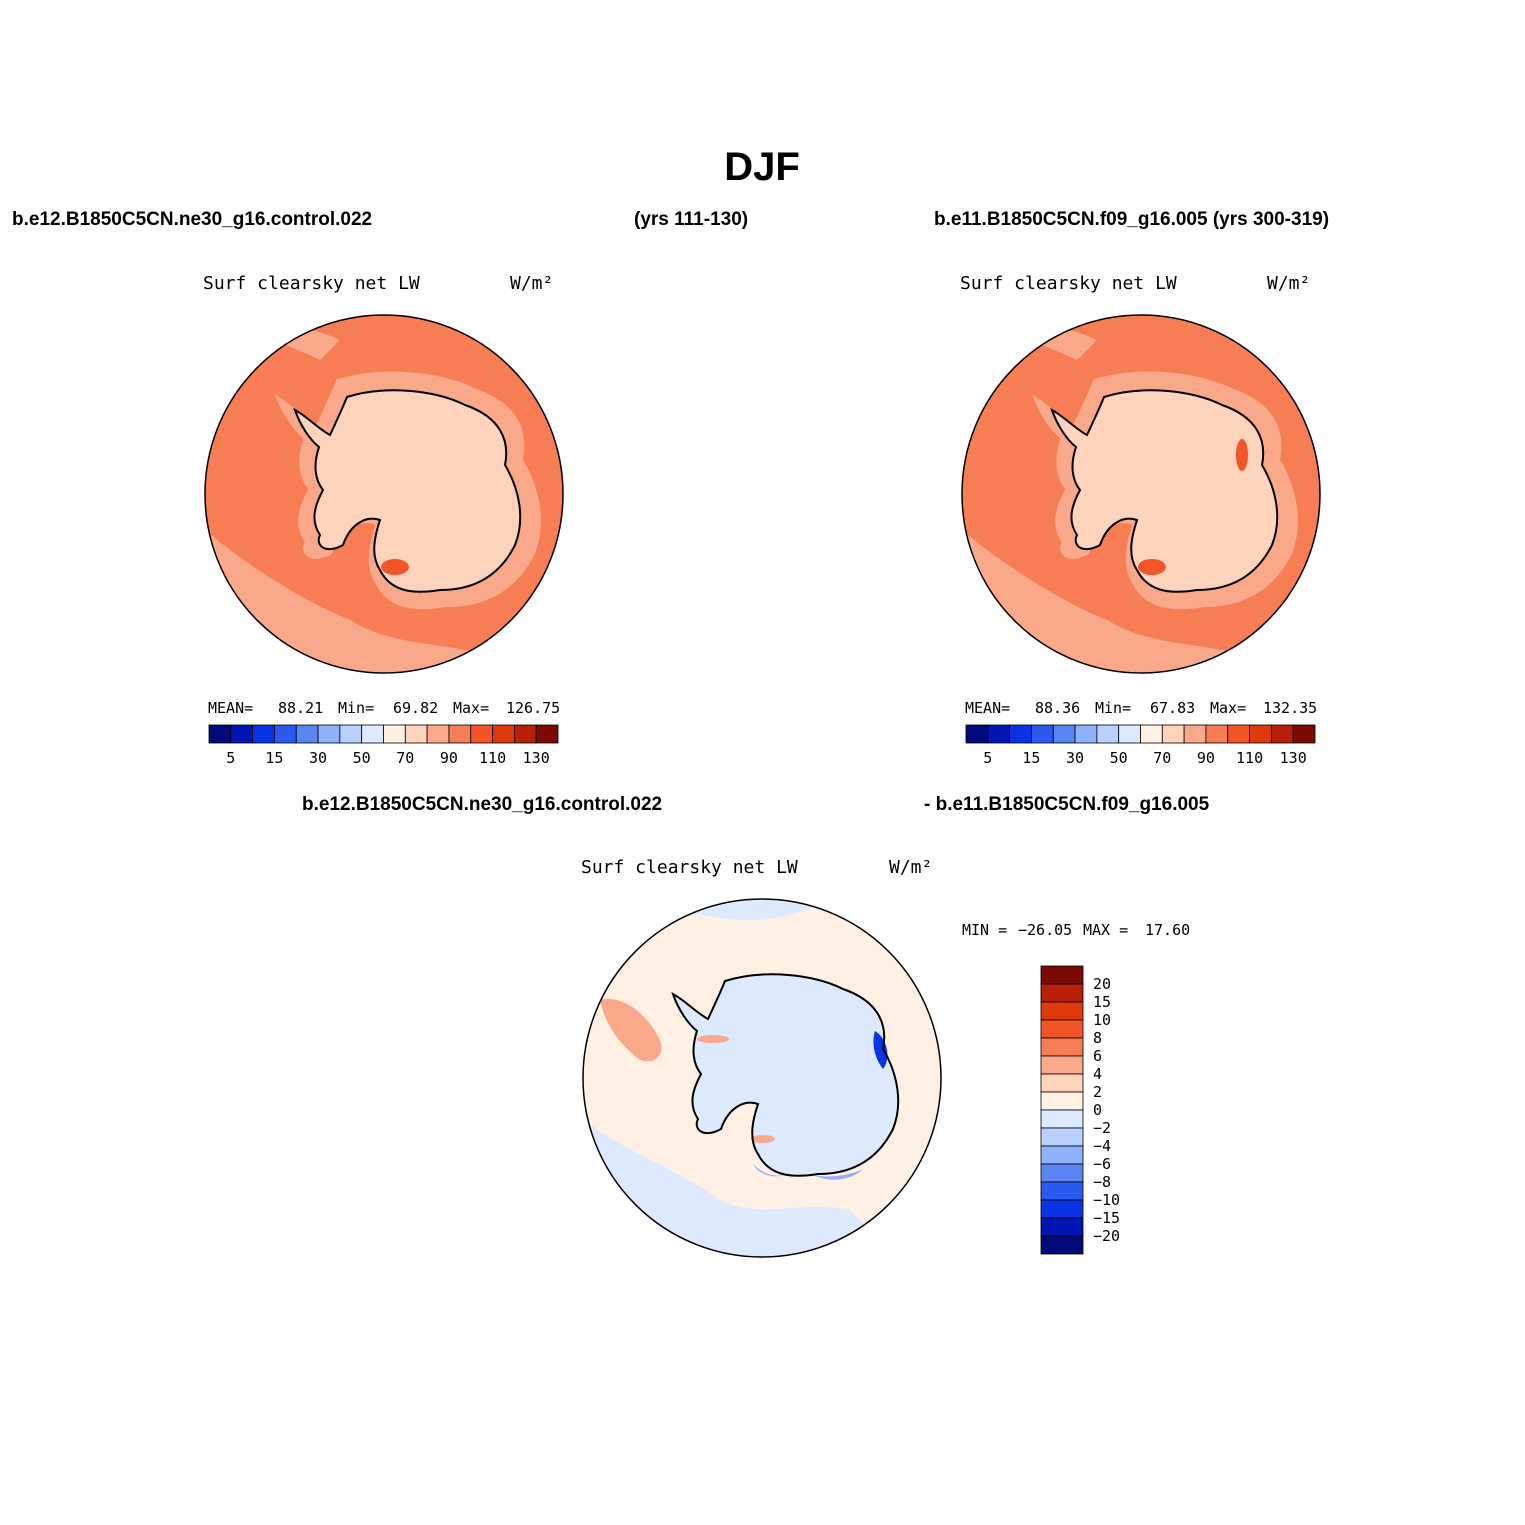 This screenshot has height=1525, width=1525. What do you see at coordinates (1102, 1182) in the screenshot?
I see `panel3-colorbar-tick-label: −8` at bounding box center [1102, 1182].